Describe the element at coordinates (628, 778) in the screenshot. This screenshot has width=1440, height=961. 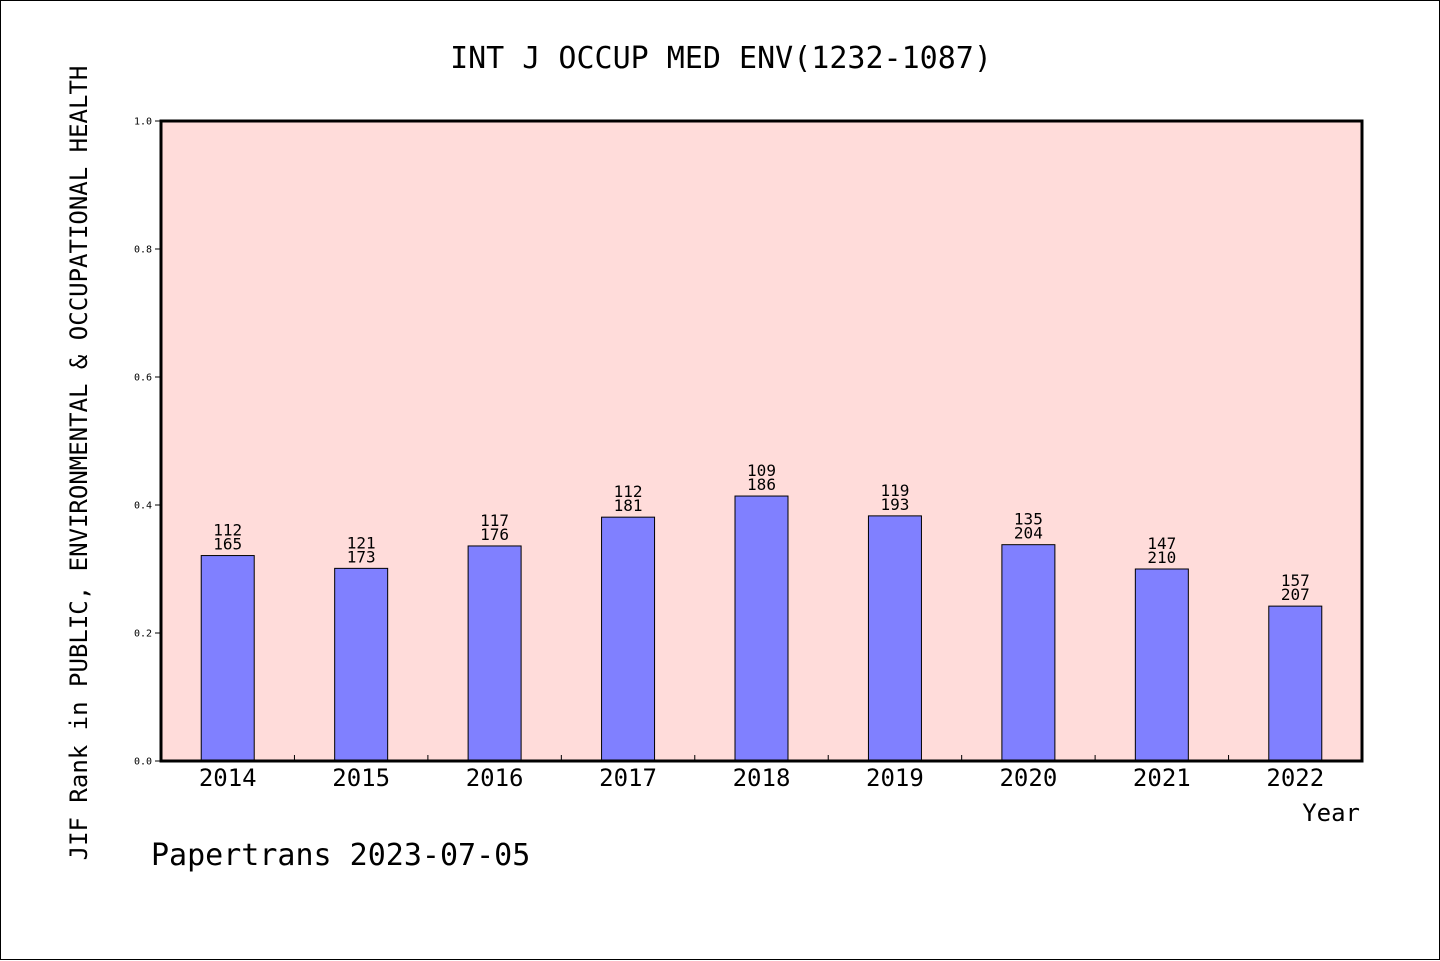
I see `x-tick-label: 2017` at that location.